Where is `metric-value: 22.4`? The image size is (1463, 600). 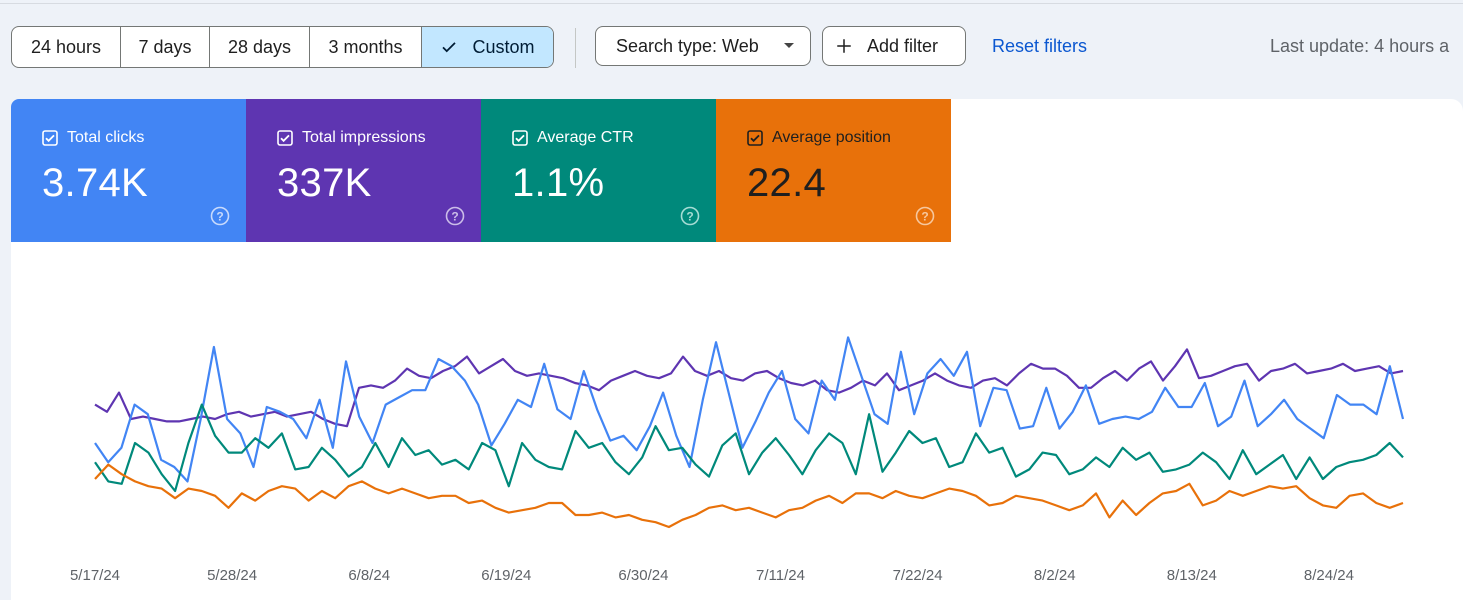
metric-value: 22.4 is located at coordinates (787, 183).